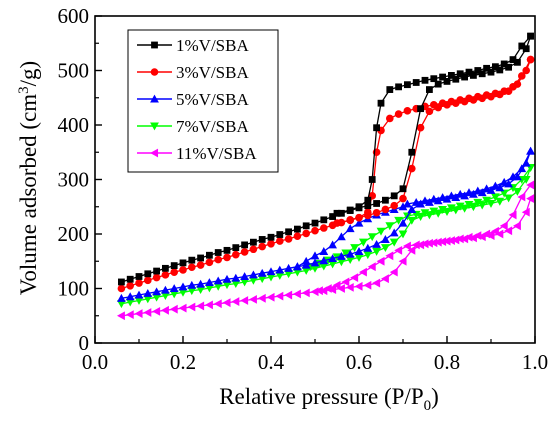  What do you see at coordinates (74, 180) in the screenshot?
I see `y-tick-label: 300` at bounding box center [74, 180].